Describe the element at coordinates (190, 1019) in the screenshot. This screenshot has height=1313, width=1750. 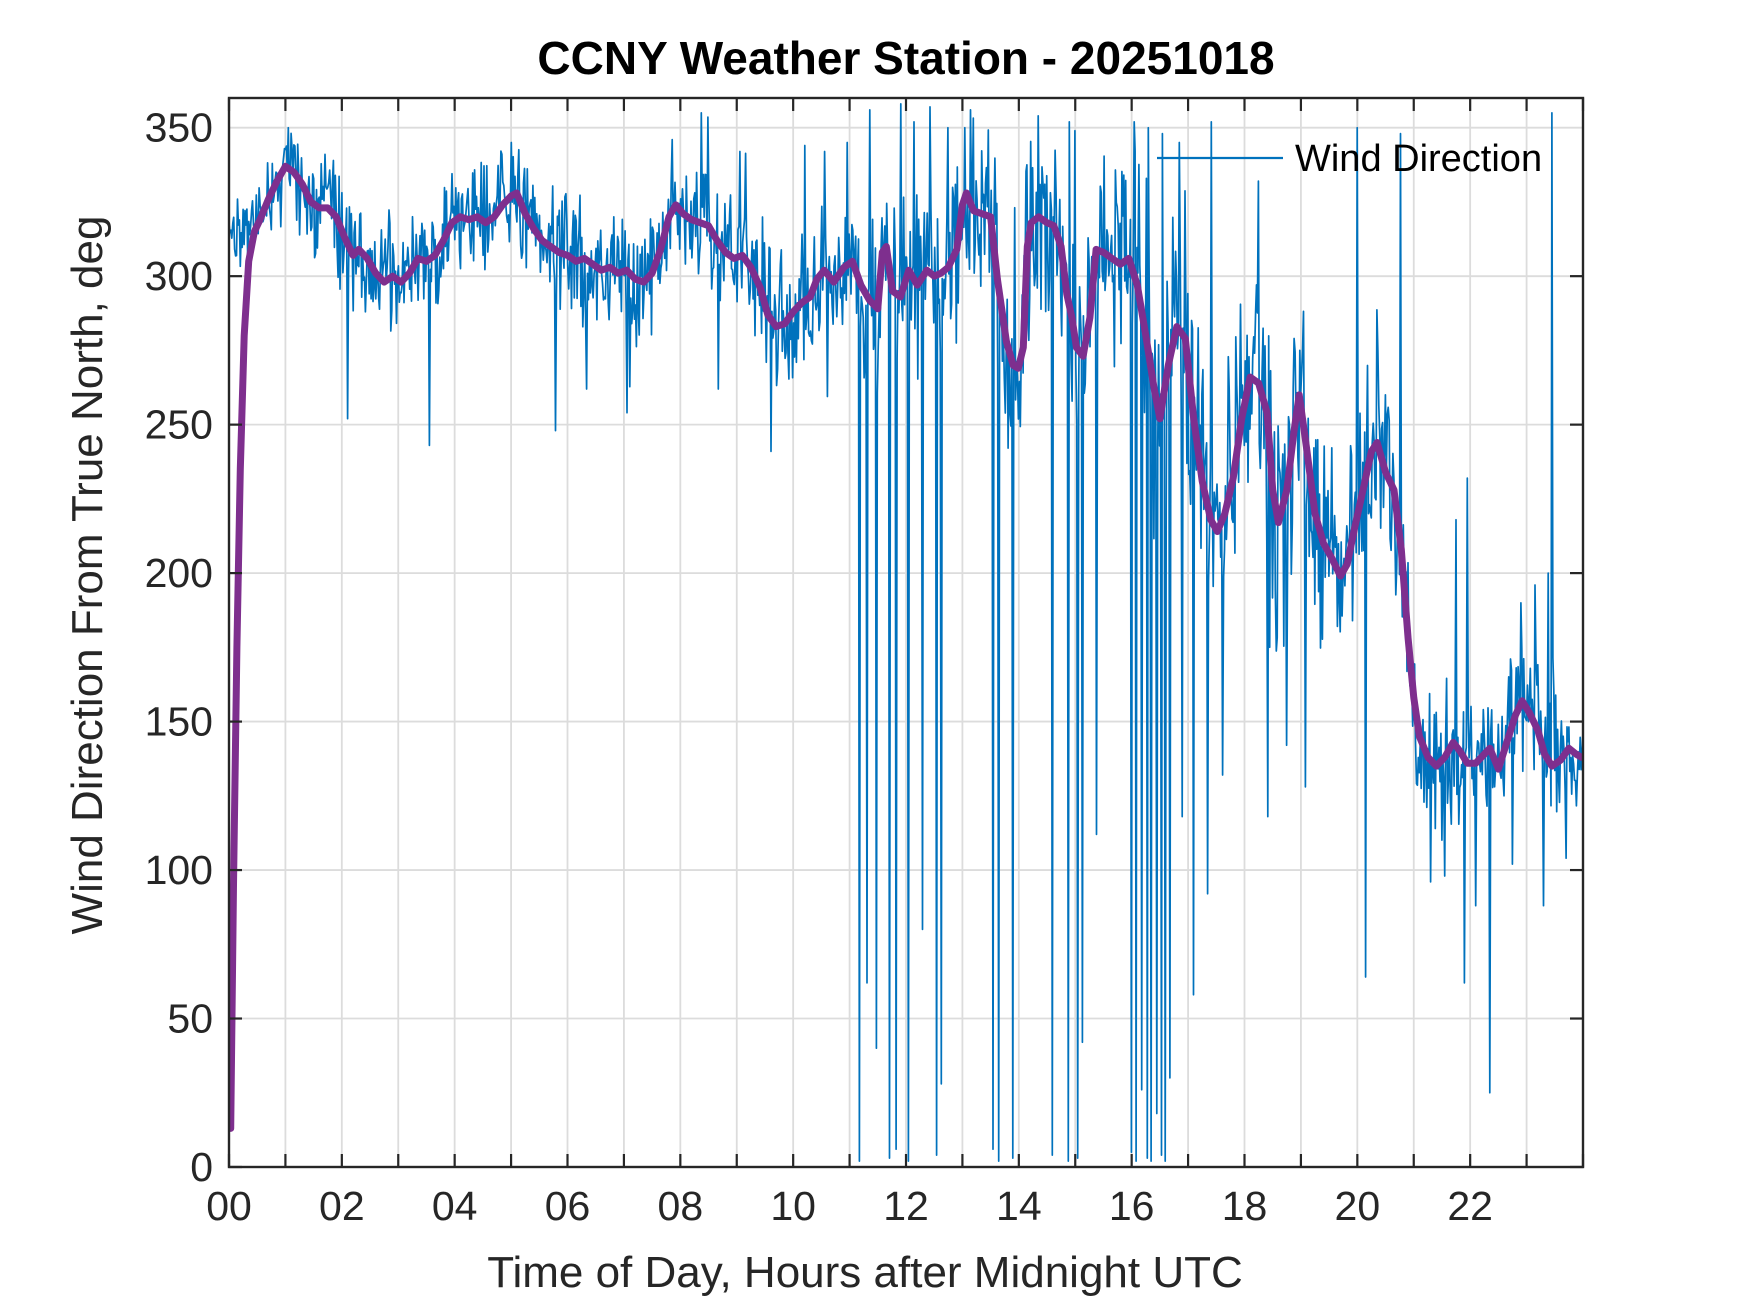
I see `y-tick-label: 50` at that location.